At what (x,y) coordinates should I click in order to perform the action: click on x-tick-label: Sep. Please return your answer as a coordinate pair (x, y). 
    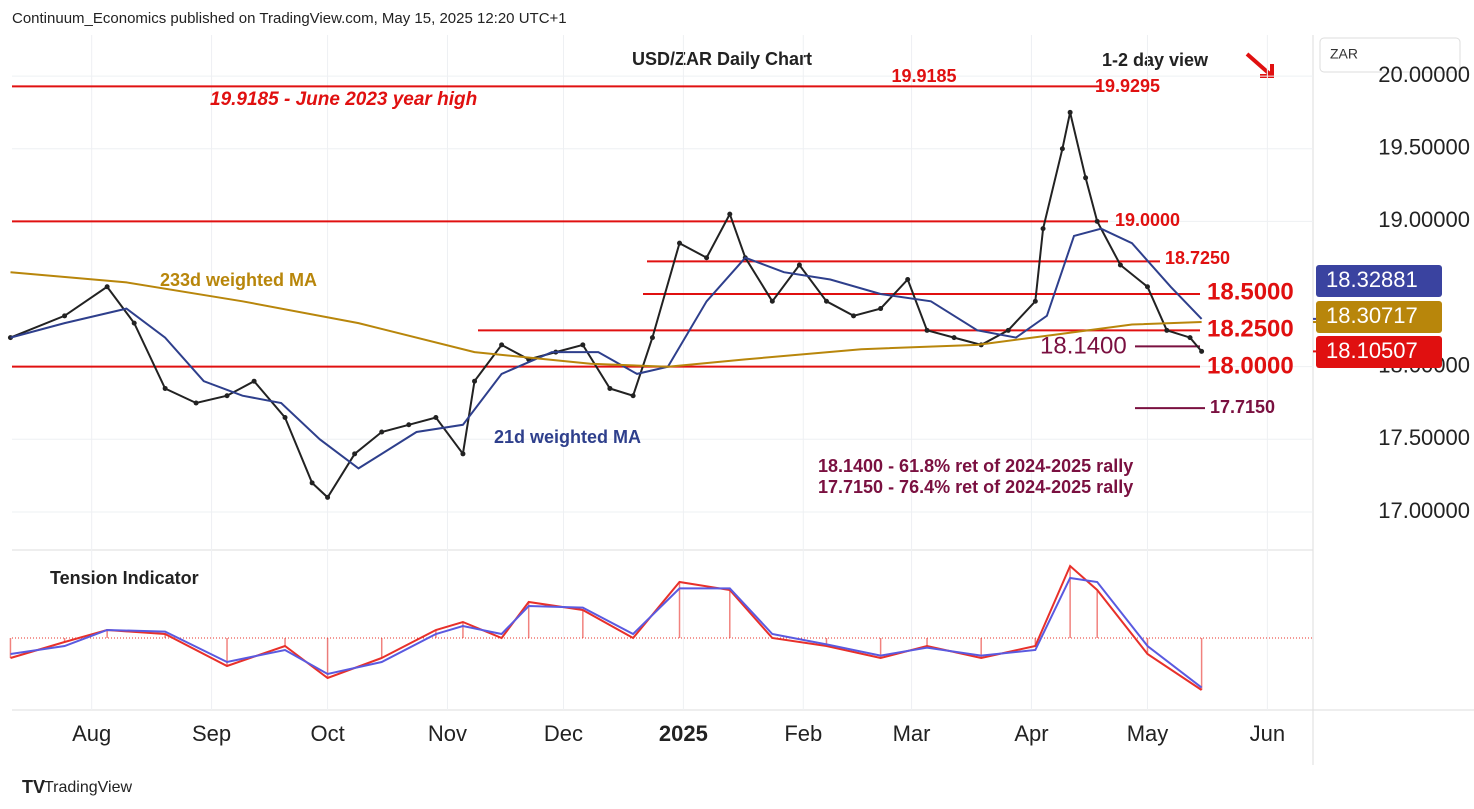
    Looking at the image, I should click on (211, 733).